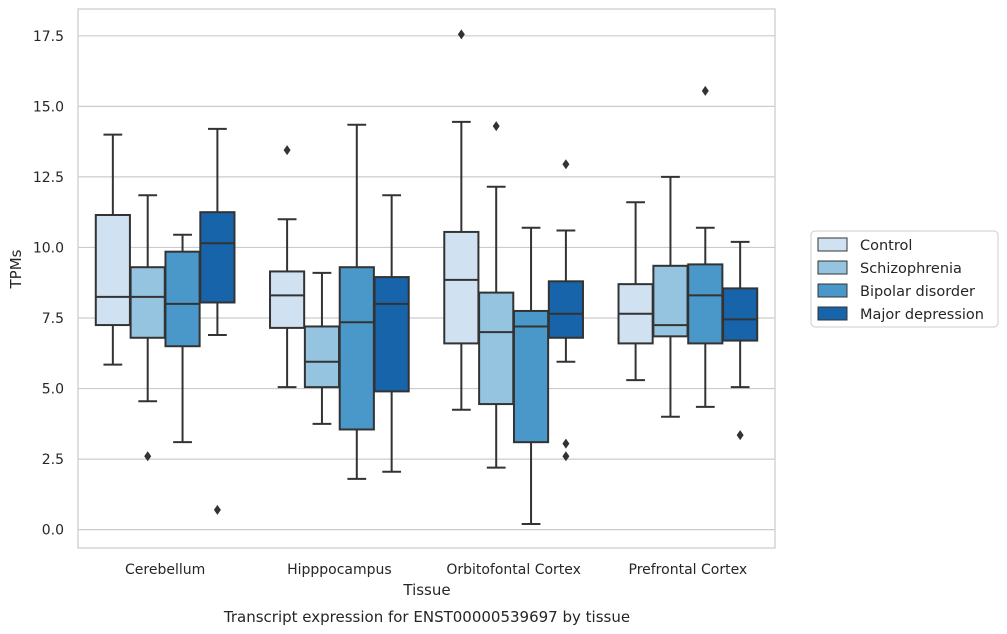 Image resolution: width=1007 pixels, height=634 pixels. I want to click on x-tick-label: Hipppocampus, so click(339, 570).